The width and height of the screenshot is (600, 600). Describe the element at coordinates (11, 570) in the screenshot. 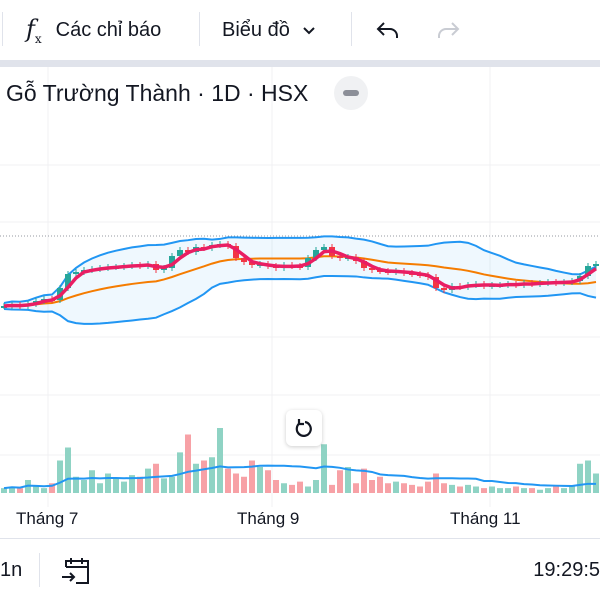

I see `range-button: 1n` at that location.